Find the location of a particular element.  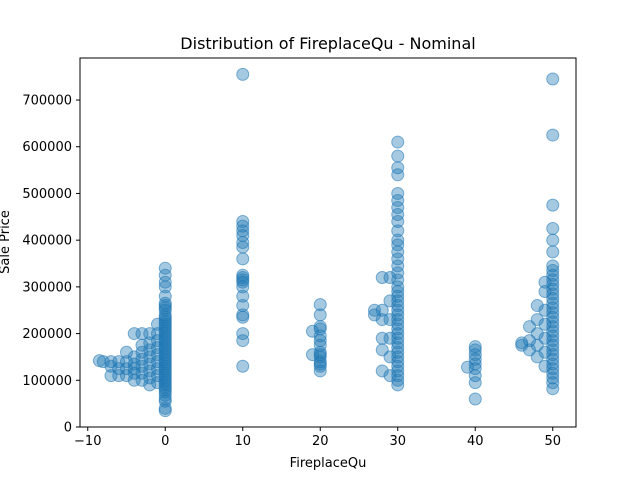

y-tick-label: 600000 is located at coordinates (47, 147).